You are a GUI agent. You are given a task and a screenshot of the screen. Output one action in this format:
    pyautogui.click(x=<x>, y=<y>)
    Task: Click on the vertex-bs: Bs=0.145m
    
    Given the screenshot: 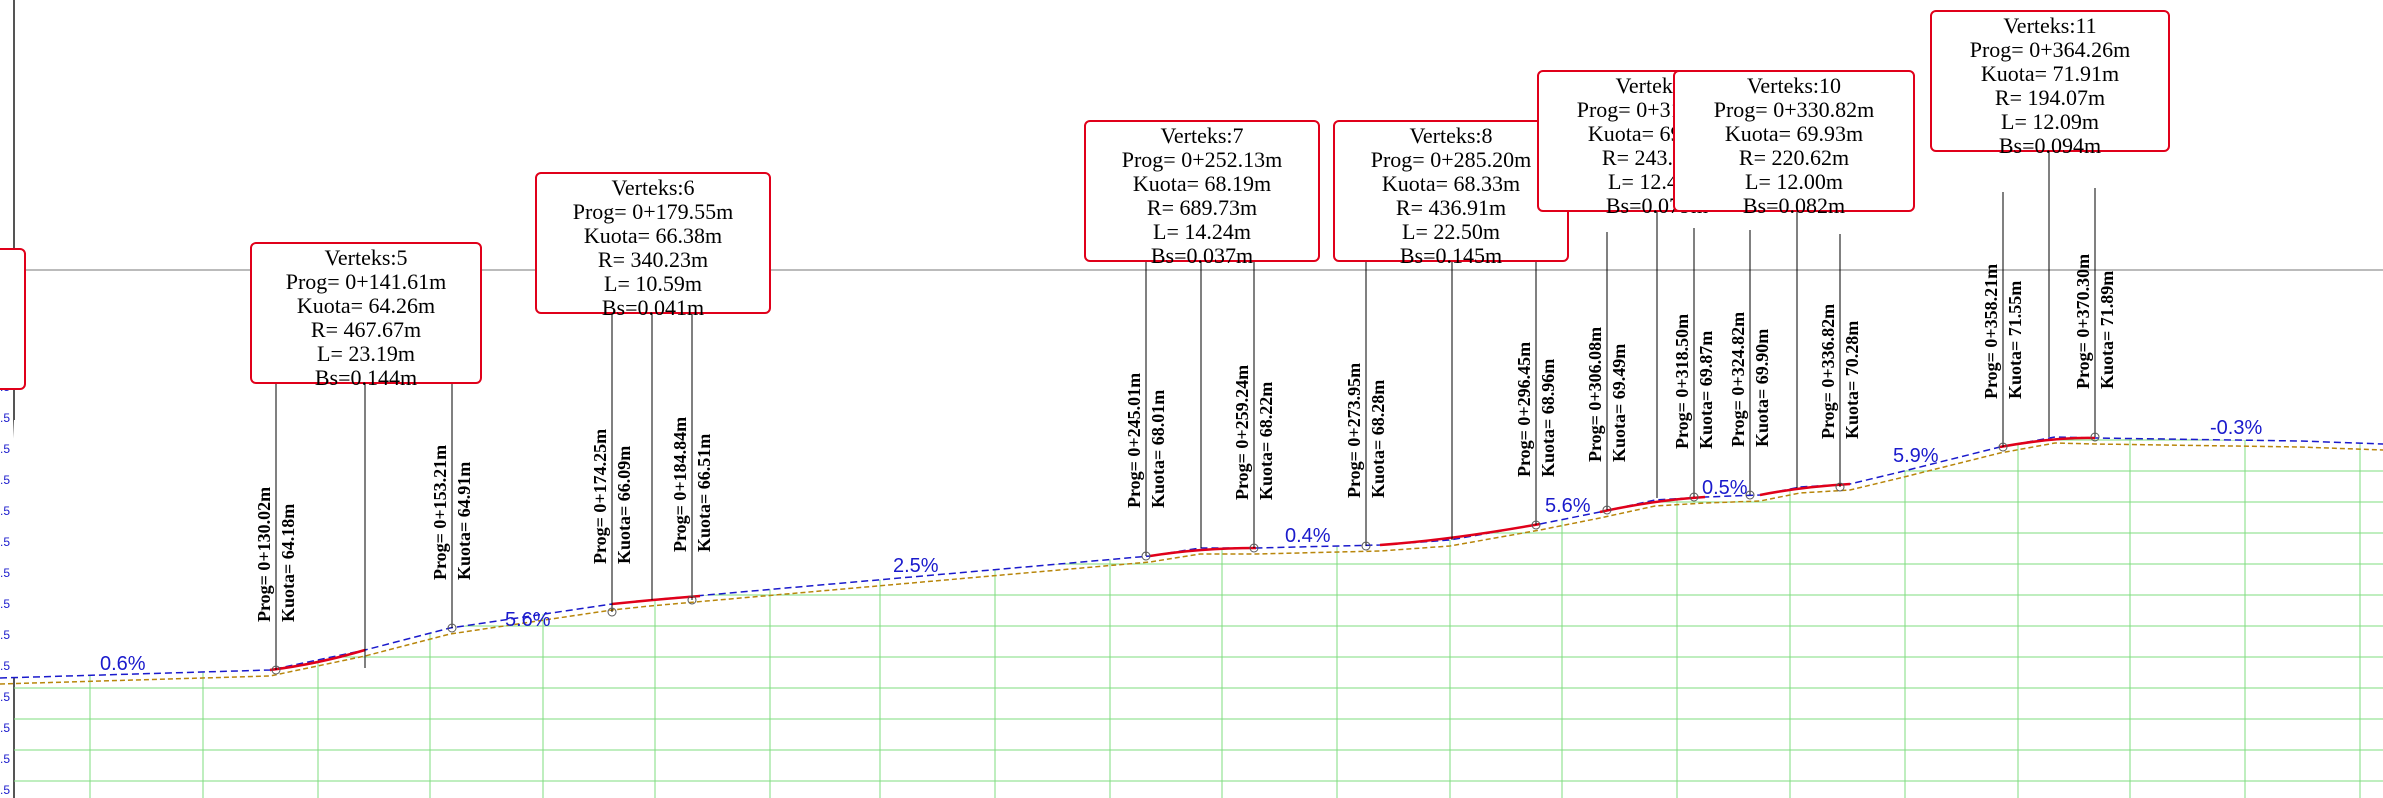 What is the action you would take?
    pyautogui.click(x=1451, y=255)
    